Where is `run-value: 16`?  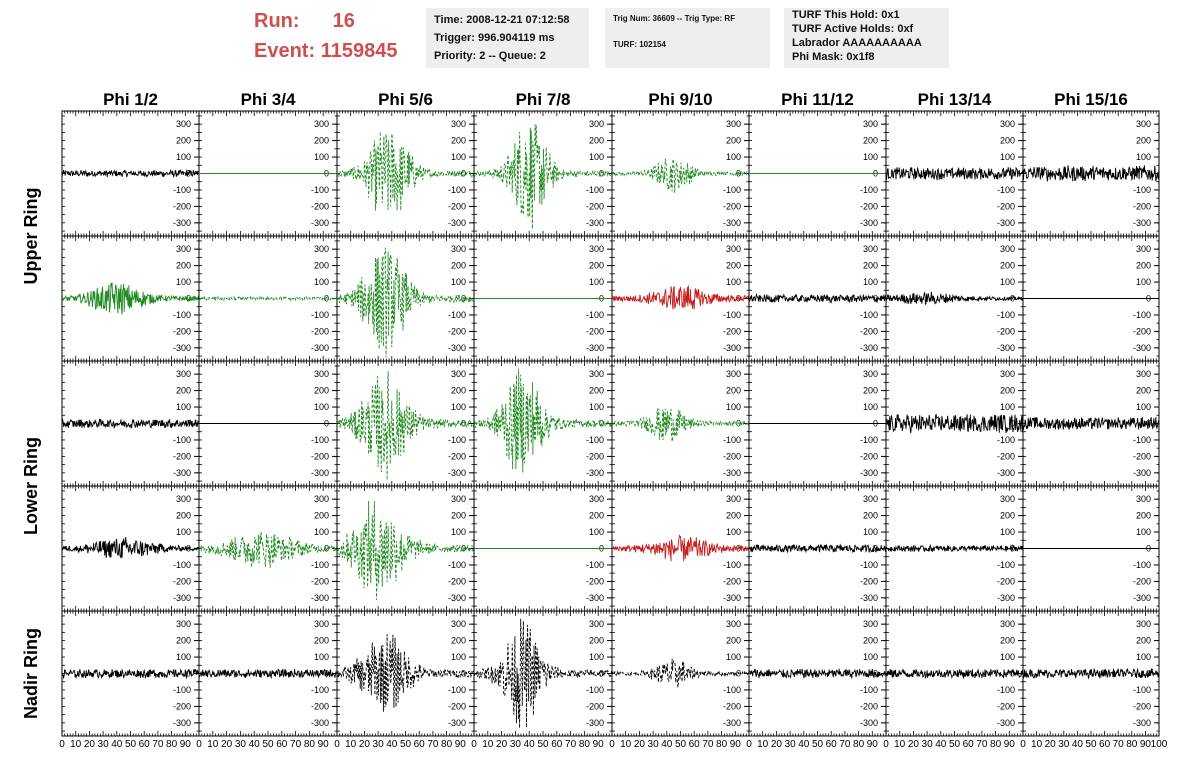
run-value: 16 is located at coordinates (343, 21).